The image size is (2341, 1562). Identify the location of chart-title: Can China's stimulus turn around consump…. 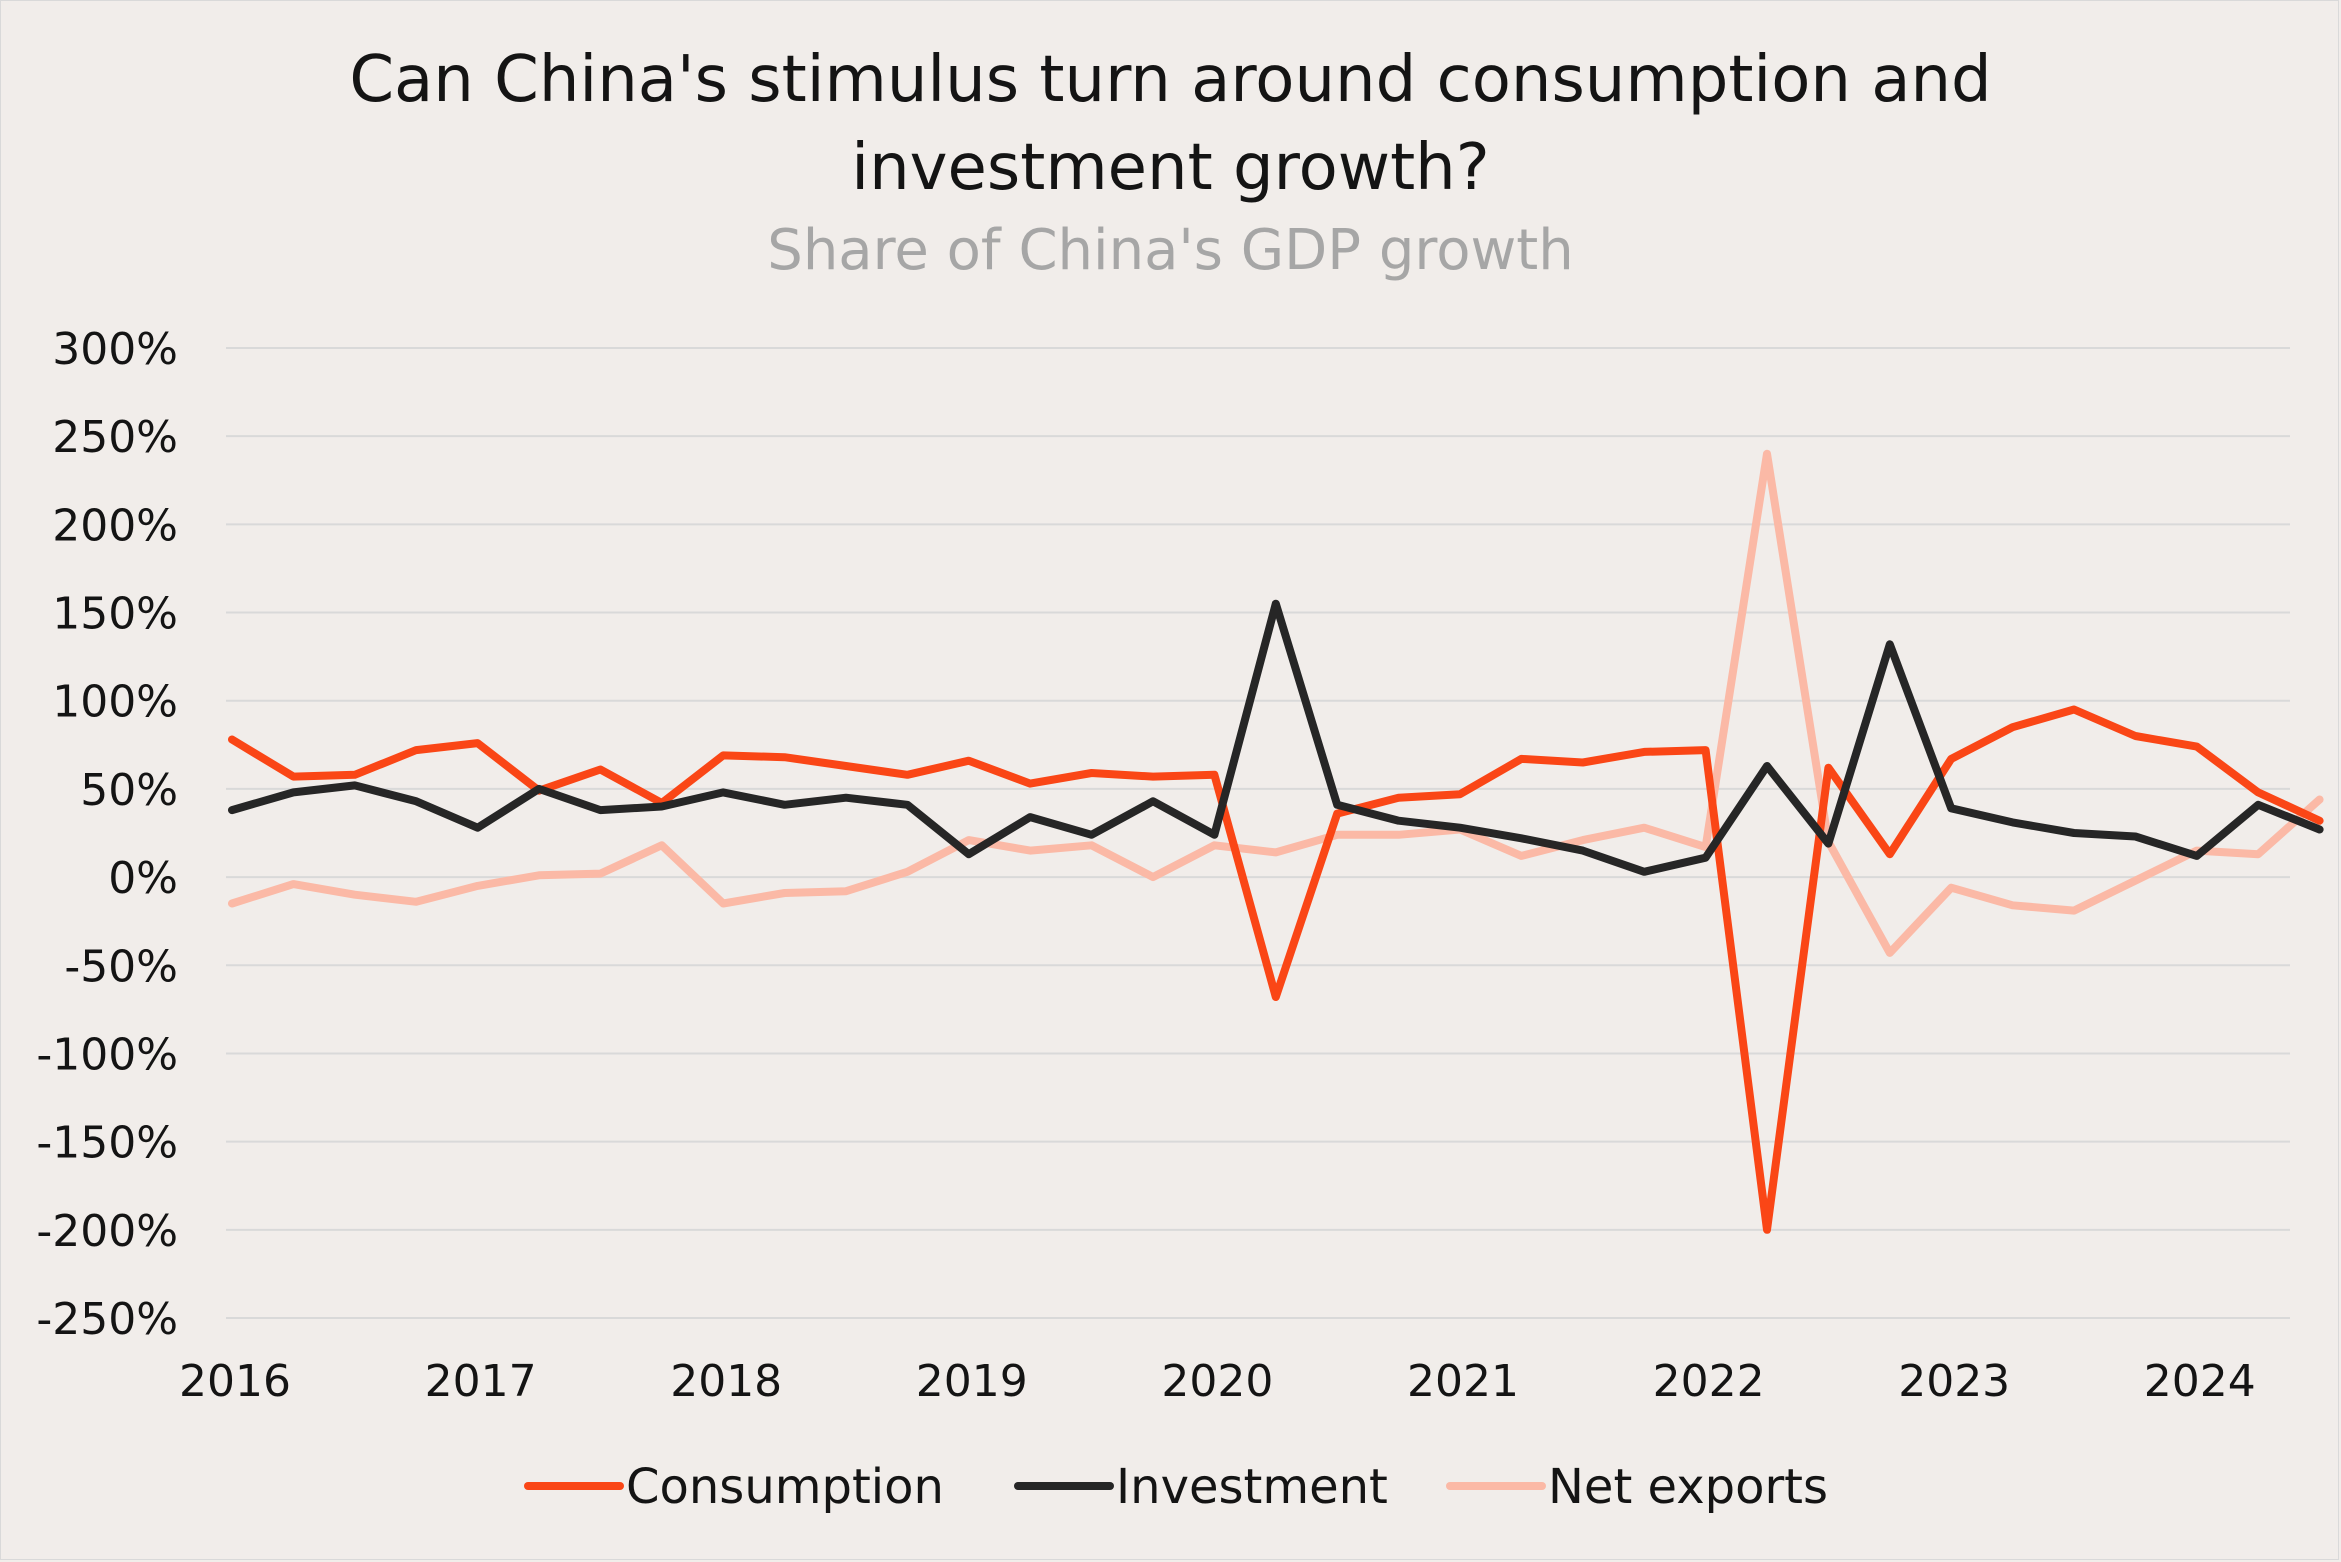
(1170, 124).